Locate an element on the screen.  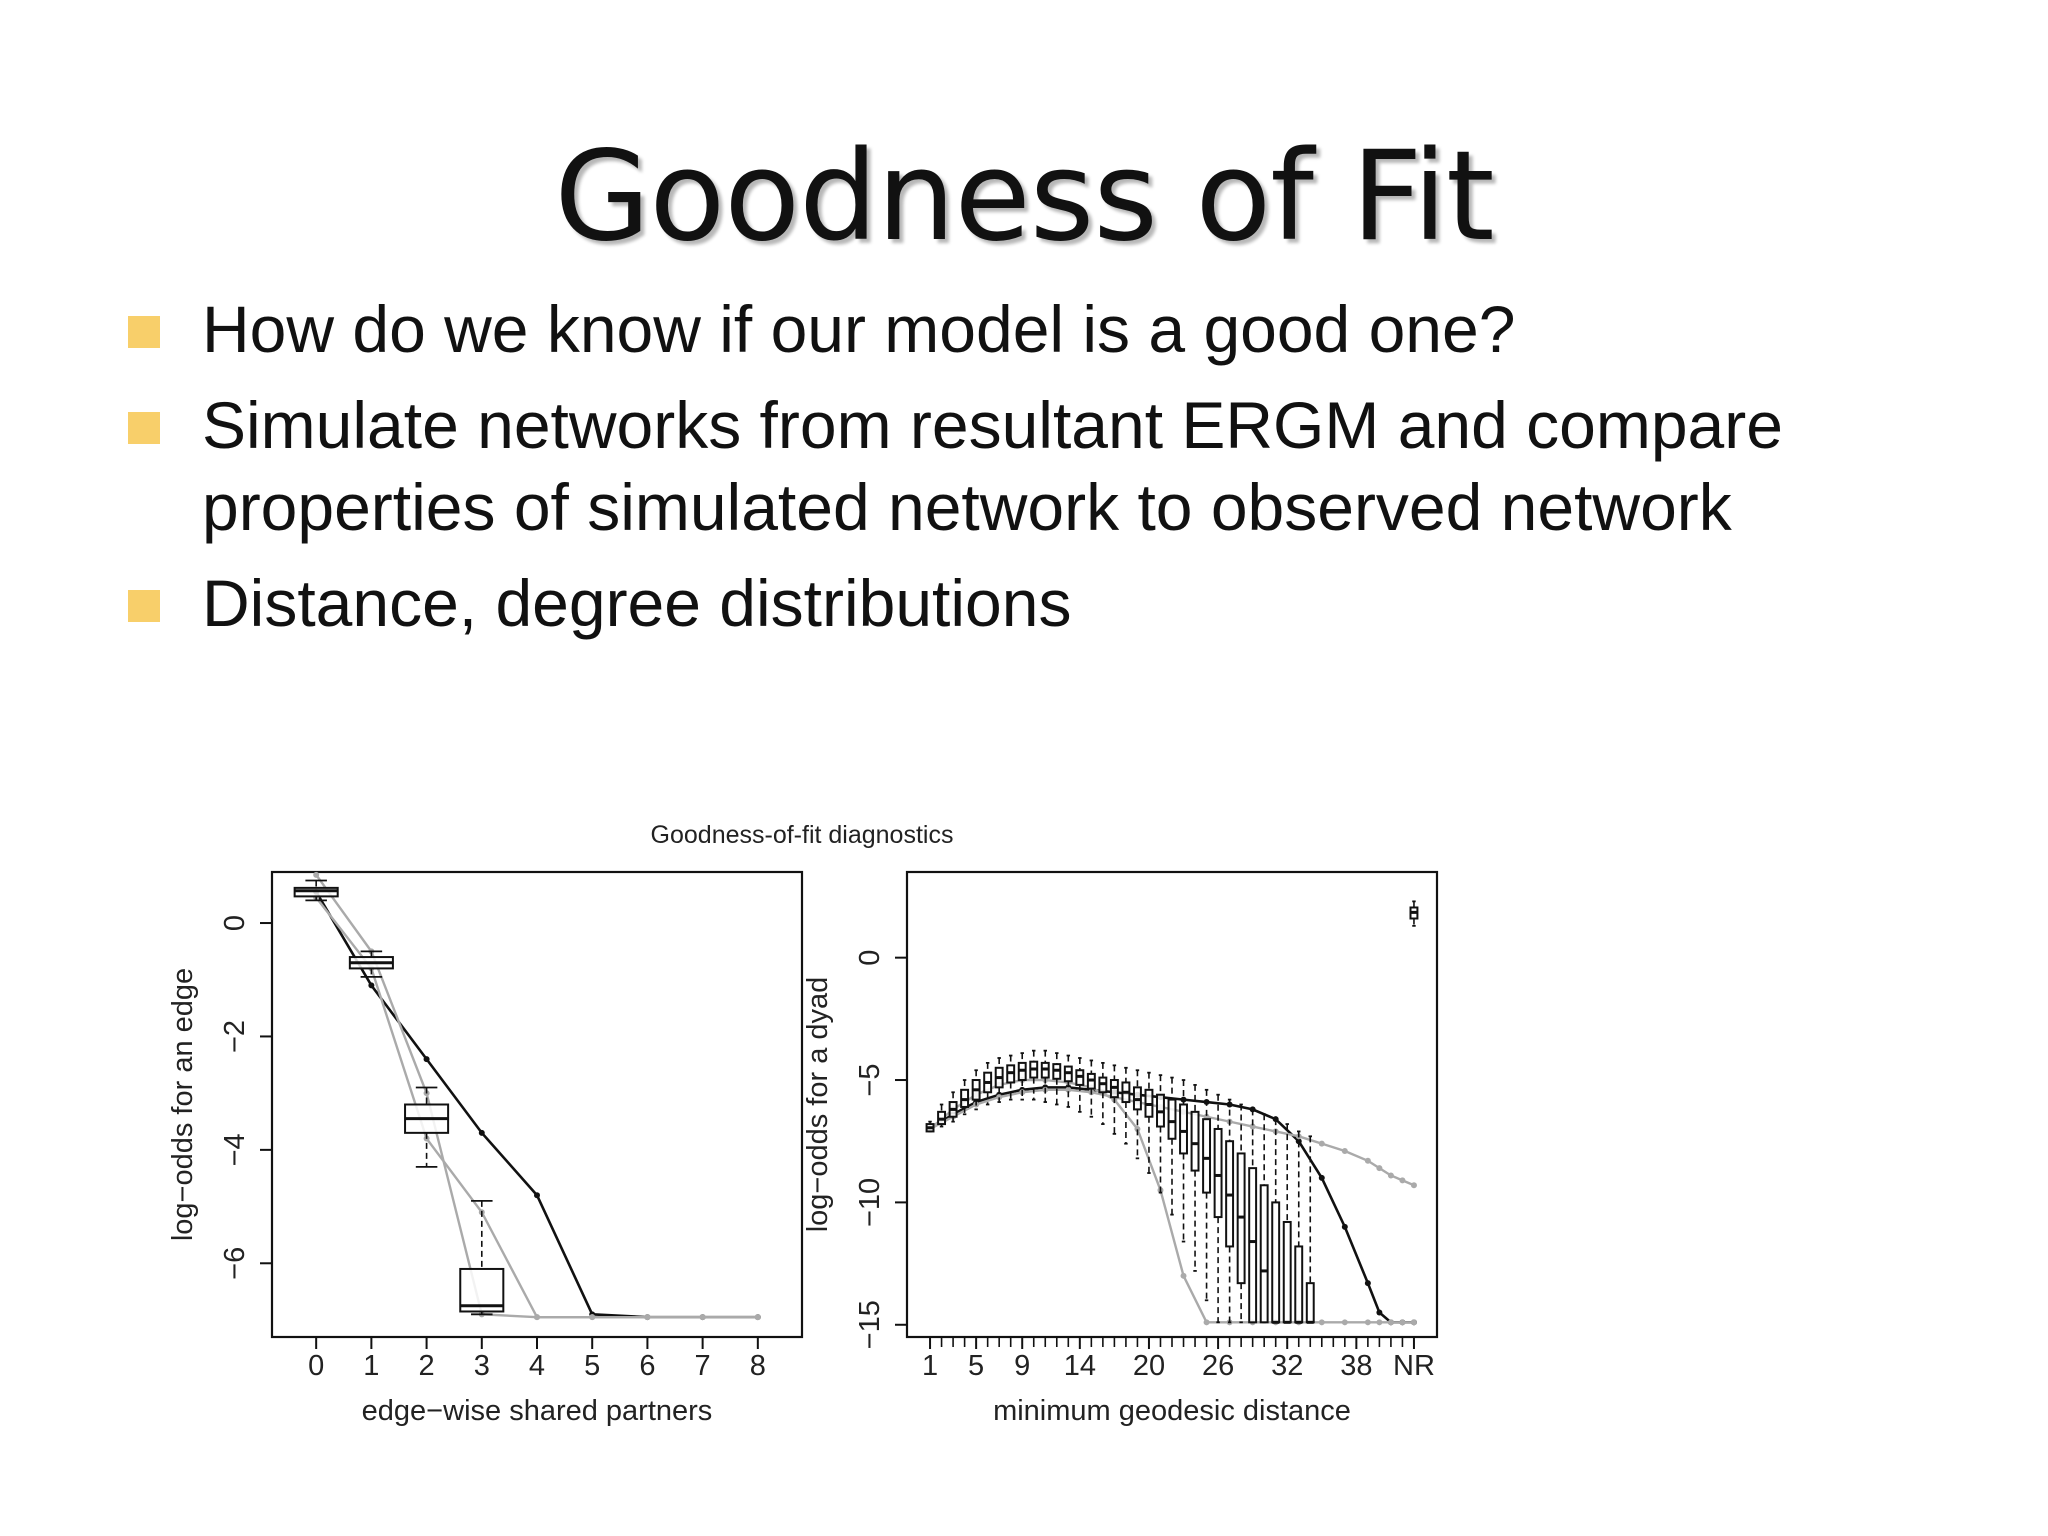
y-axis-label: log−odds for a dyad is located at coordinates (818, 1105).